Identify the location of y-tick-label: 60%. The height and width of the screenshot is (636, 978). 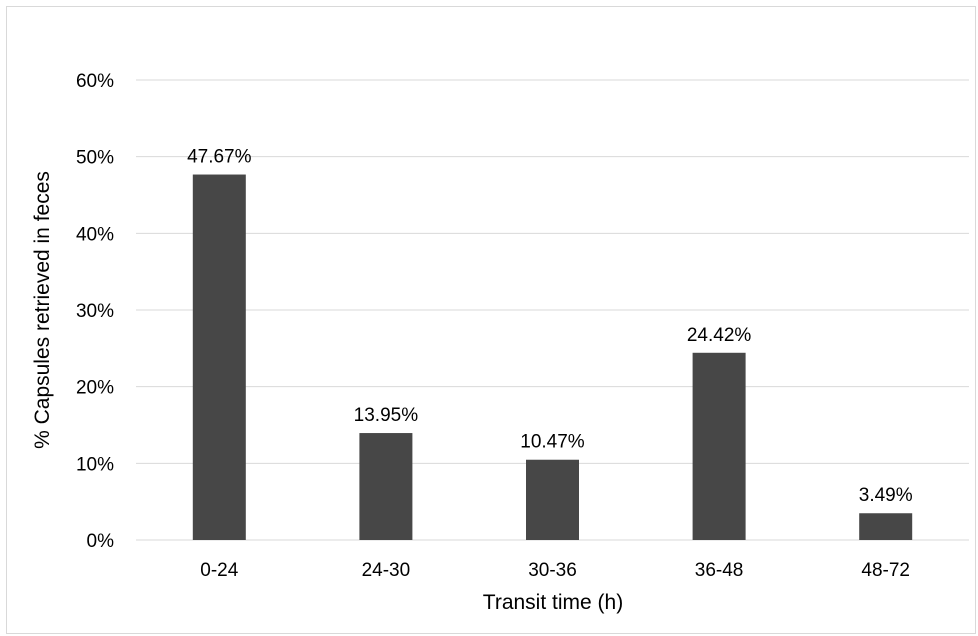
(95, 81).